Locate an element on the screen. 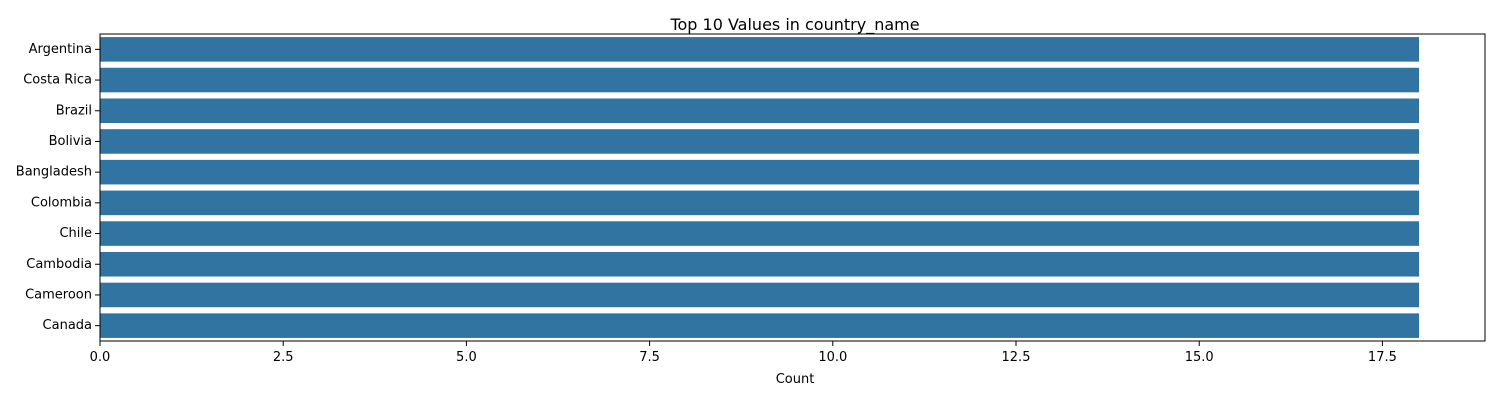  x-tick-label: 0.0 is located at coordinates (100, 357).